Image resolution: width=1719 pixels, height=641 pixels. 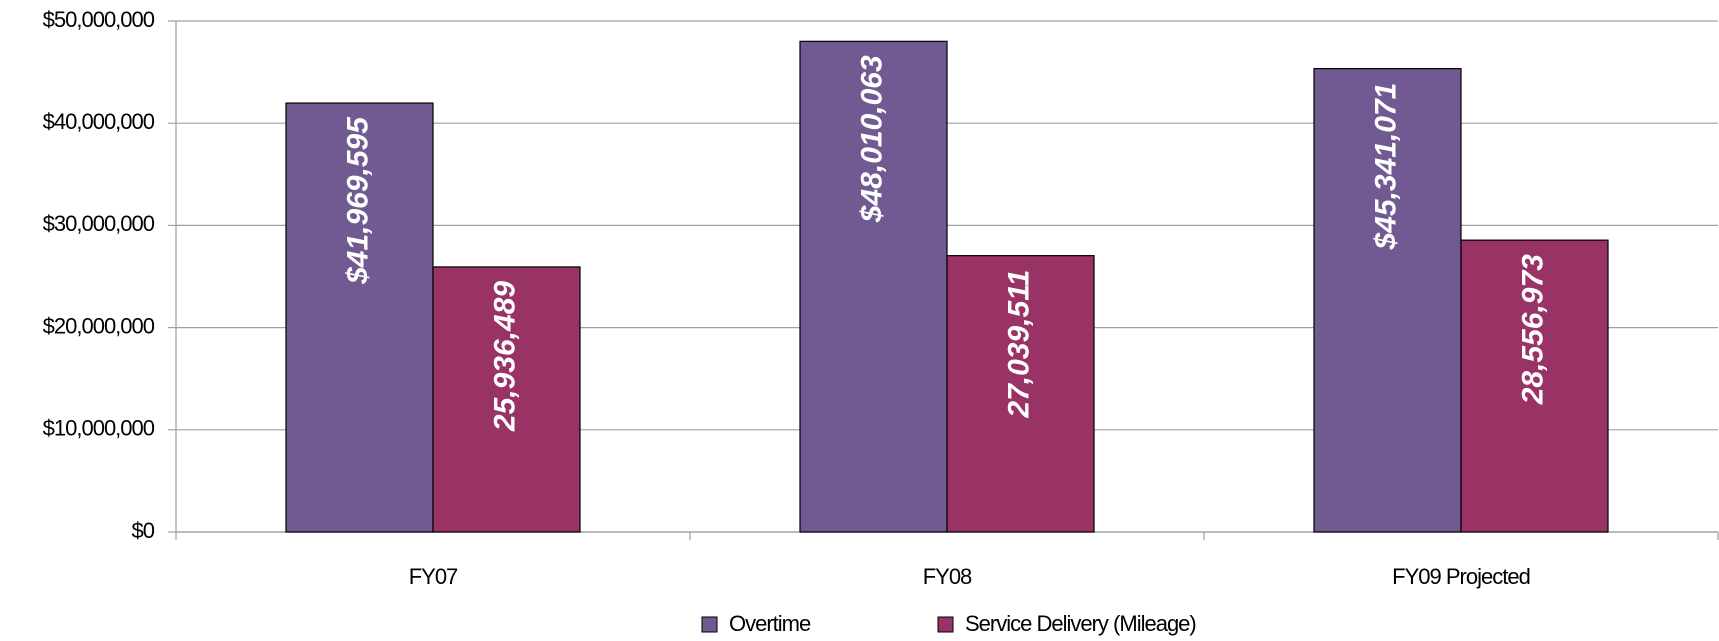 I want to click on y-tick-label: $10,000,000, so click(x=99, y=428).